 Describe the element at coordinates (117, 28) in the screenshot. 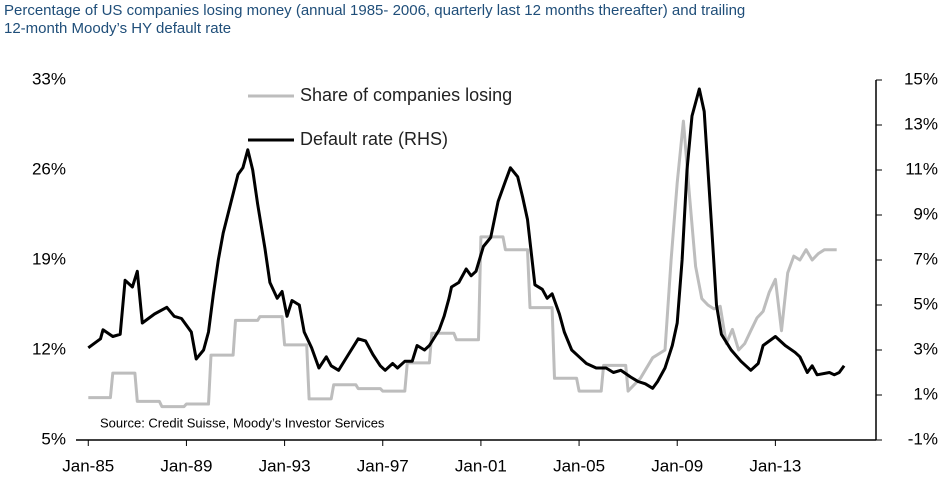

I see `chart-title: 12-month Moody’s HY default rate` at that location.